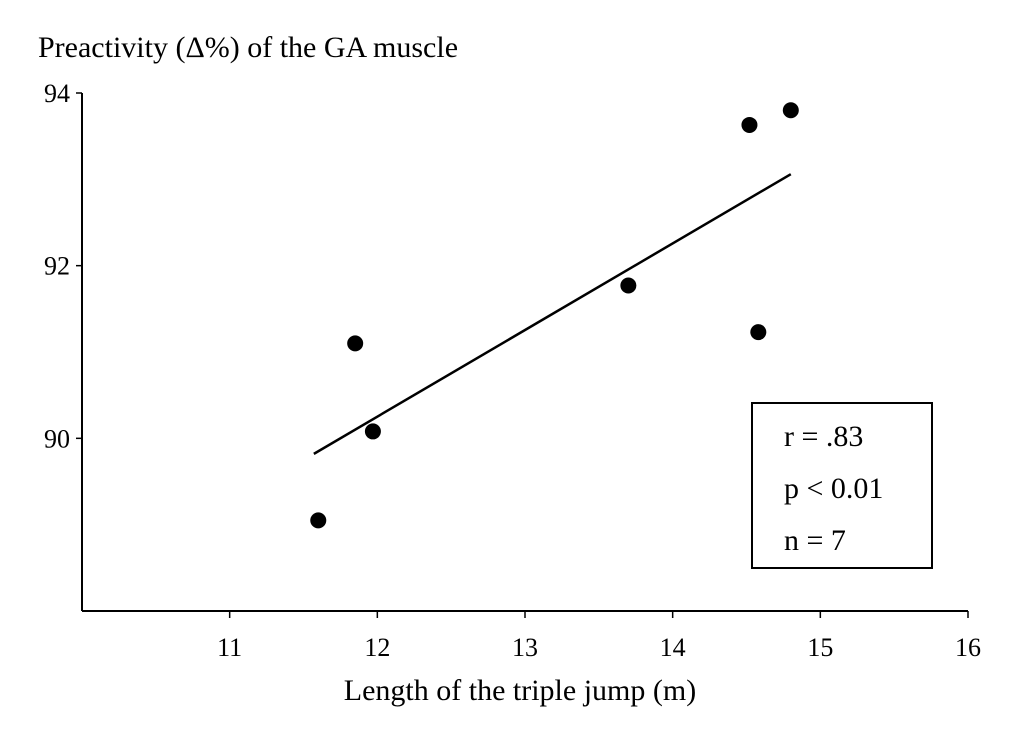  Describe the element at coordinates (57, 266) in the screenshot. I see `y-tick-label: 92` at that location.